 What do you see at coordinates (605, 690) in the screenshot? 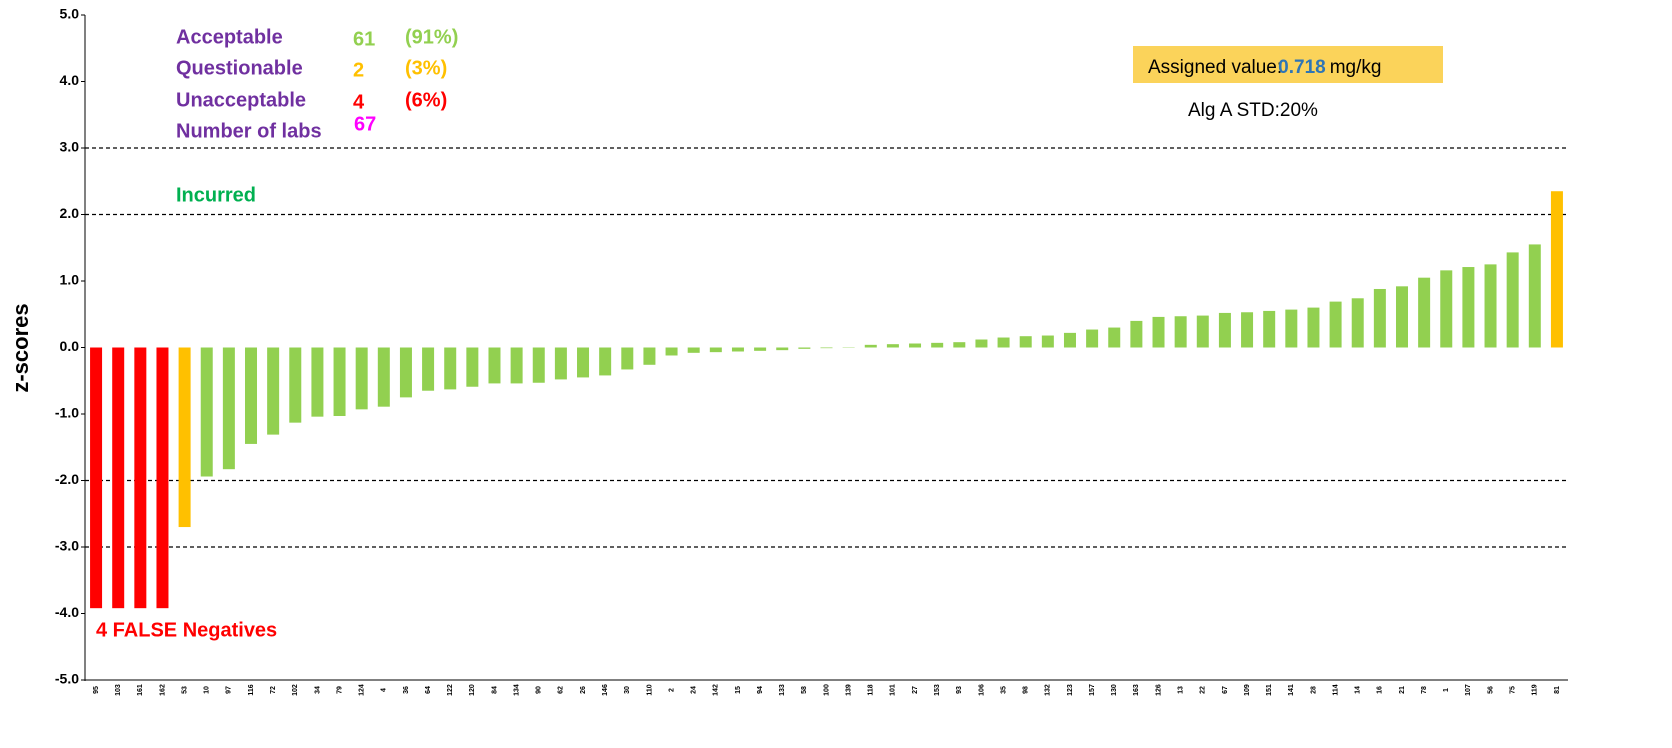
I see `x-tick-label: 146` at bounding box center [605, 690].